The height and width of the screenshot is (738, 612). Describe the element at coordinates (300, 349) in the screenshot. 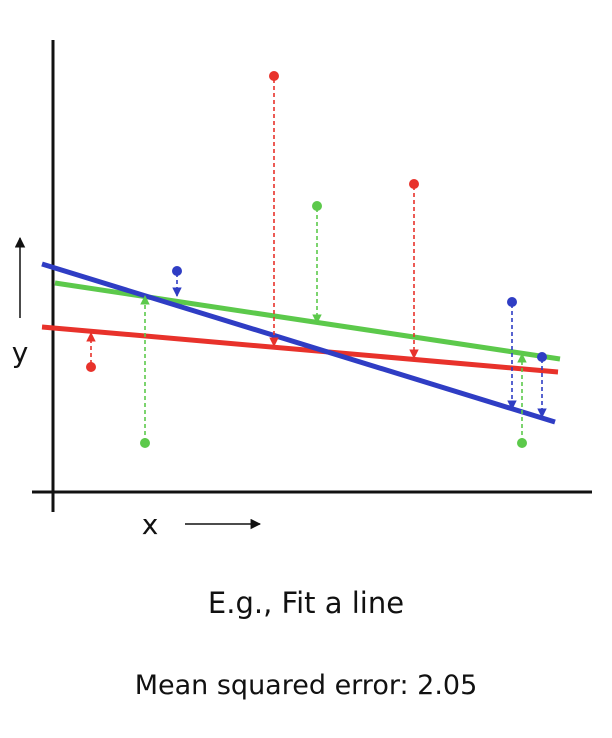

I see `red-fit-line` at that location.